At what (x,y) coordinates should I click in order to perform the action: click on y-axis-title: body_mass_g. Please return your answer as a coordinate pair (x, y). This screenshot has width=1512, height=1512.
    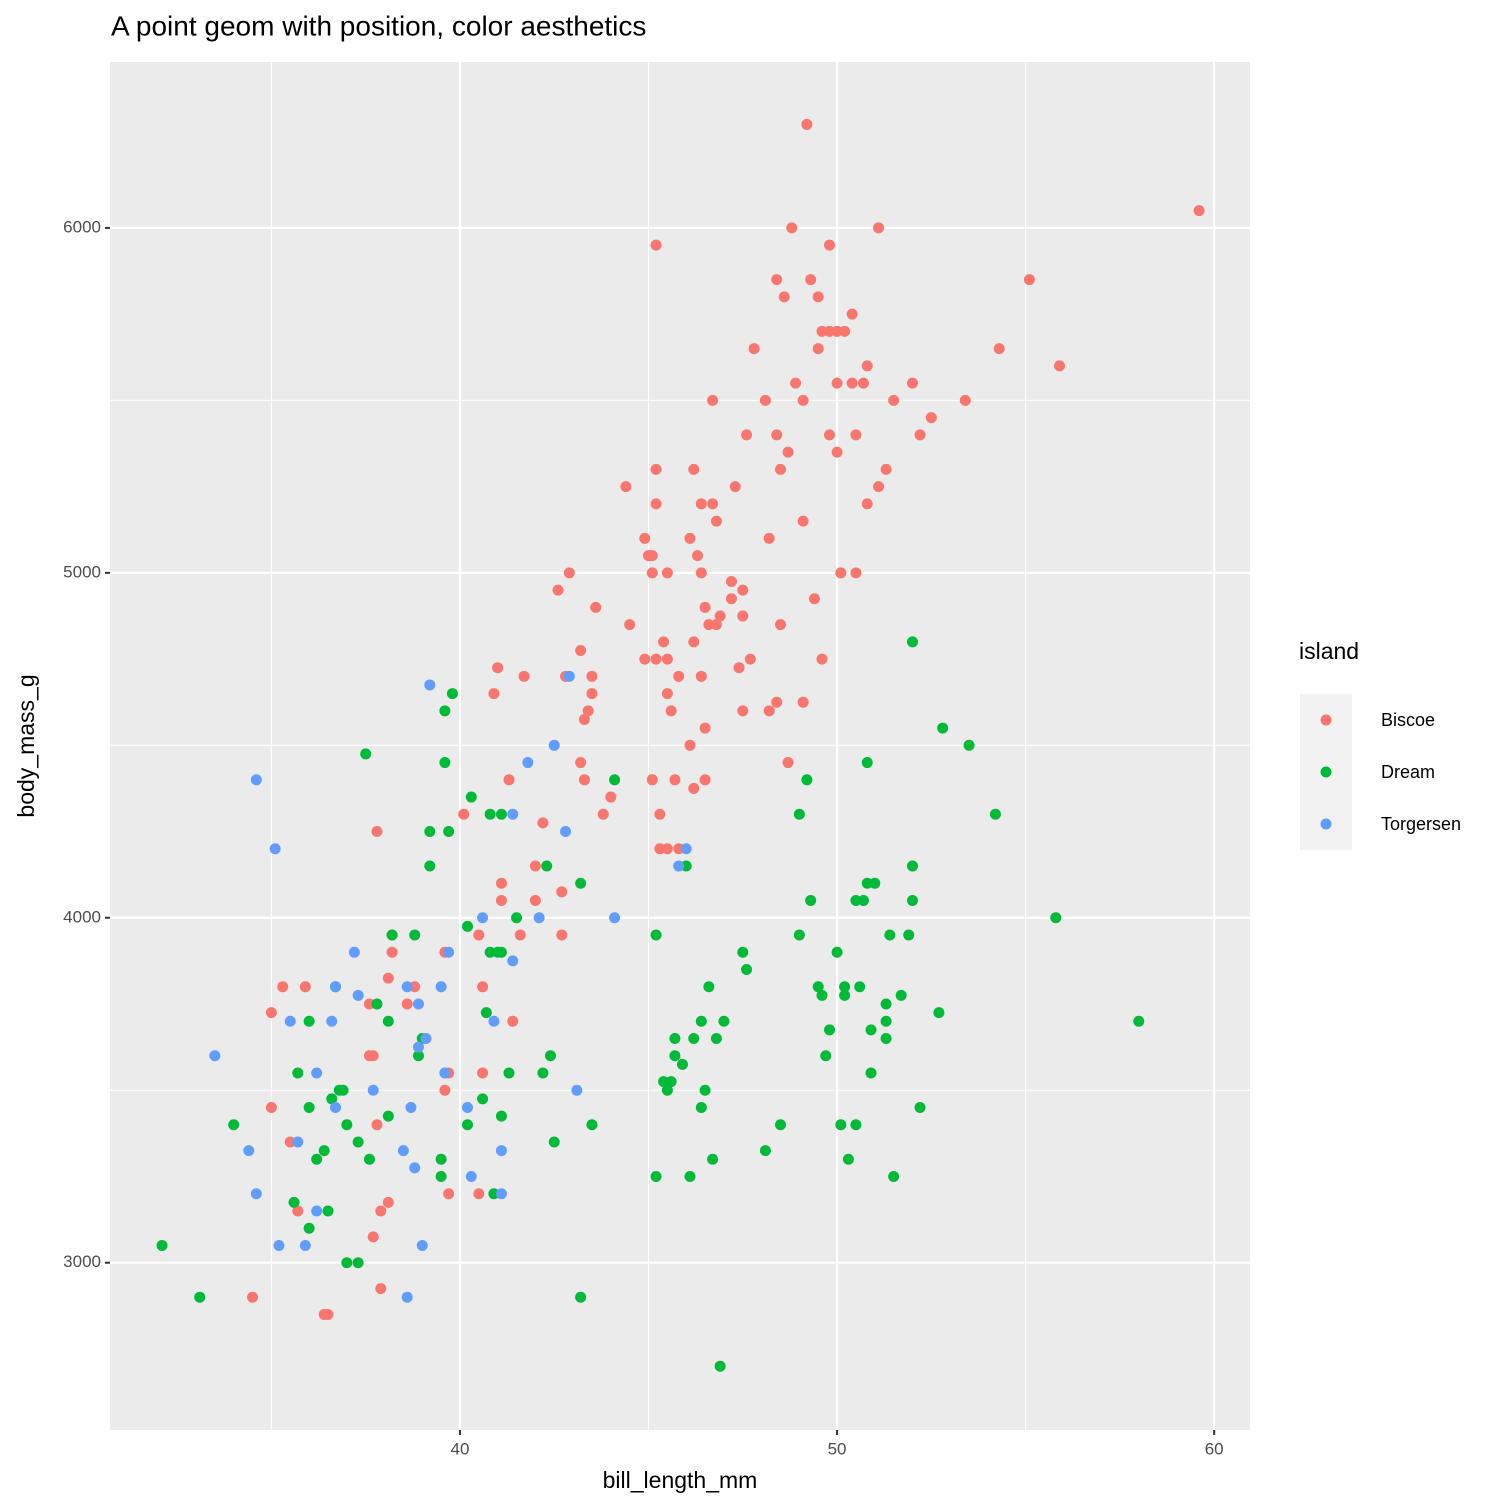
    Looking at the image, I should click on (26, 745).